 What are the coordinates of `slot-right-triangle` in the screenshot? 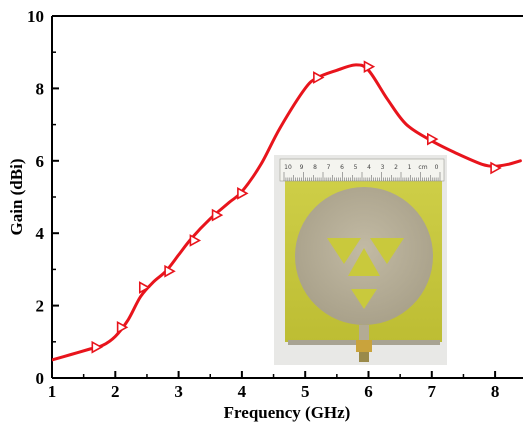 It's located at (387, 251).